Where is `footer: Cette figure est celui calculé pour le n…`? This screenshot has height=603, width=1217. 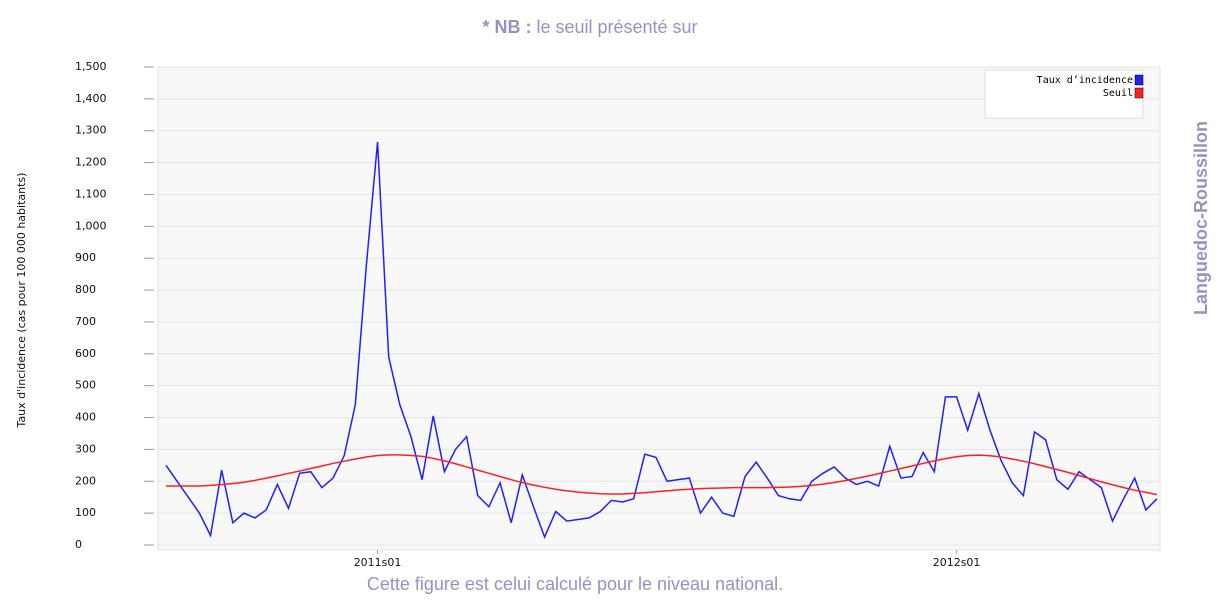
footer: Cette figure est celui calculé pour le n… is located at coordinates (575, 584).